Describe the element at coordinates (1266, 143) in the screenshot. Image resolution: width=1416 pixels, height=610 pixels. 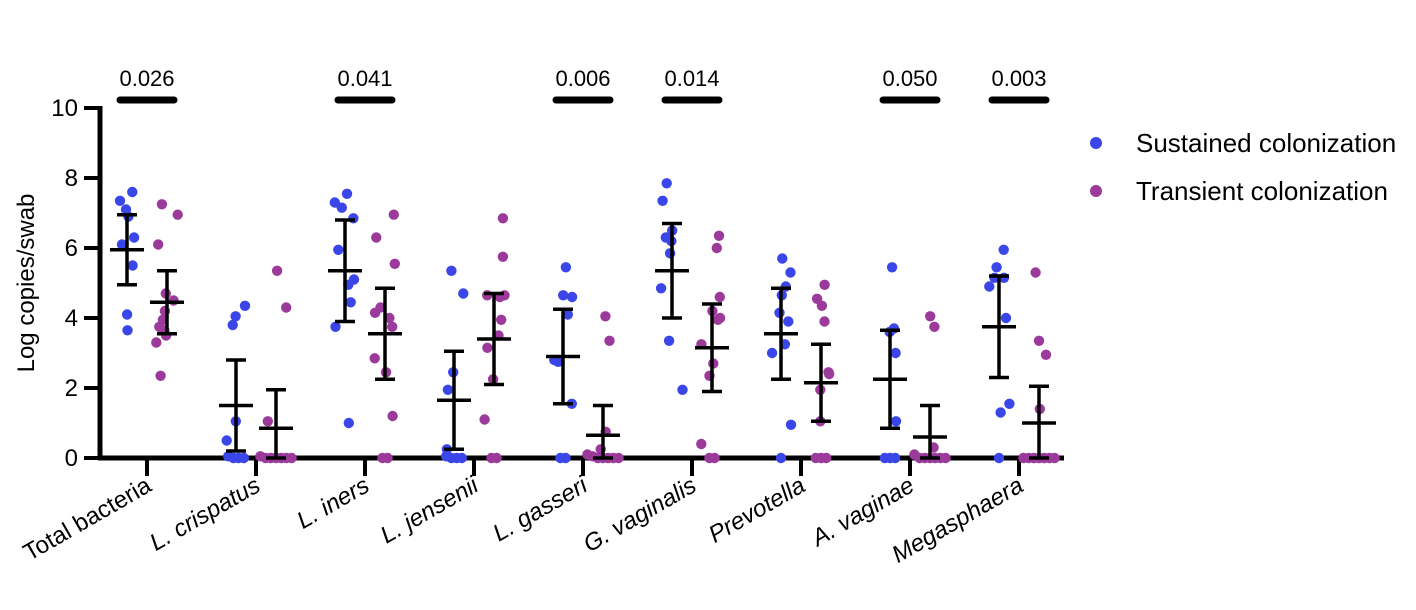
I see `legend-label: Sustained colonization` at that location.